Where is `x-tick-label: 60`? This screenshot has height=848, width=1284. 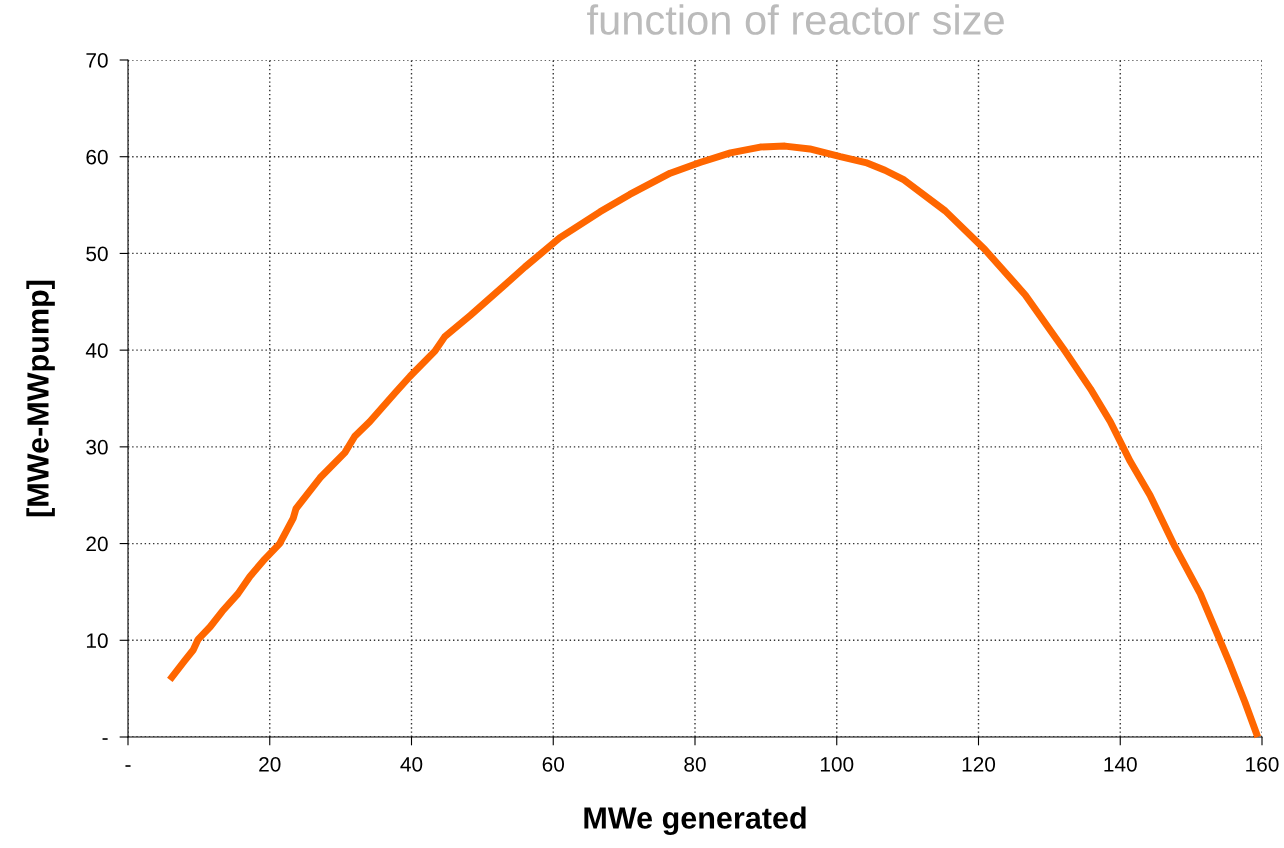 x-tick-label: 60 is located at coordinates (553, 764).